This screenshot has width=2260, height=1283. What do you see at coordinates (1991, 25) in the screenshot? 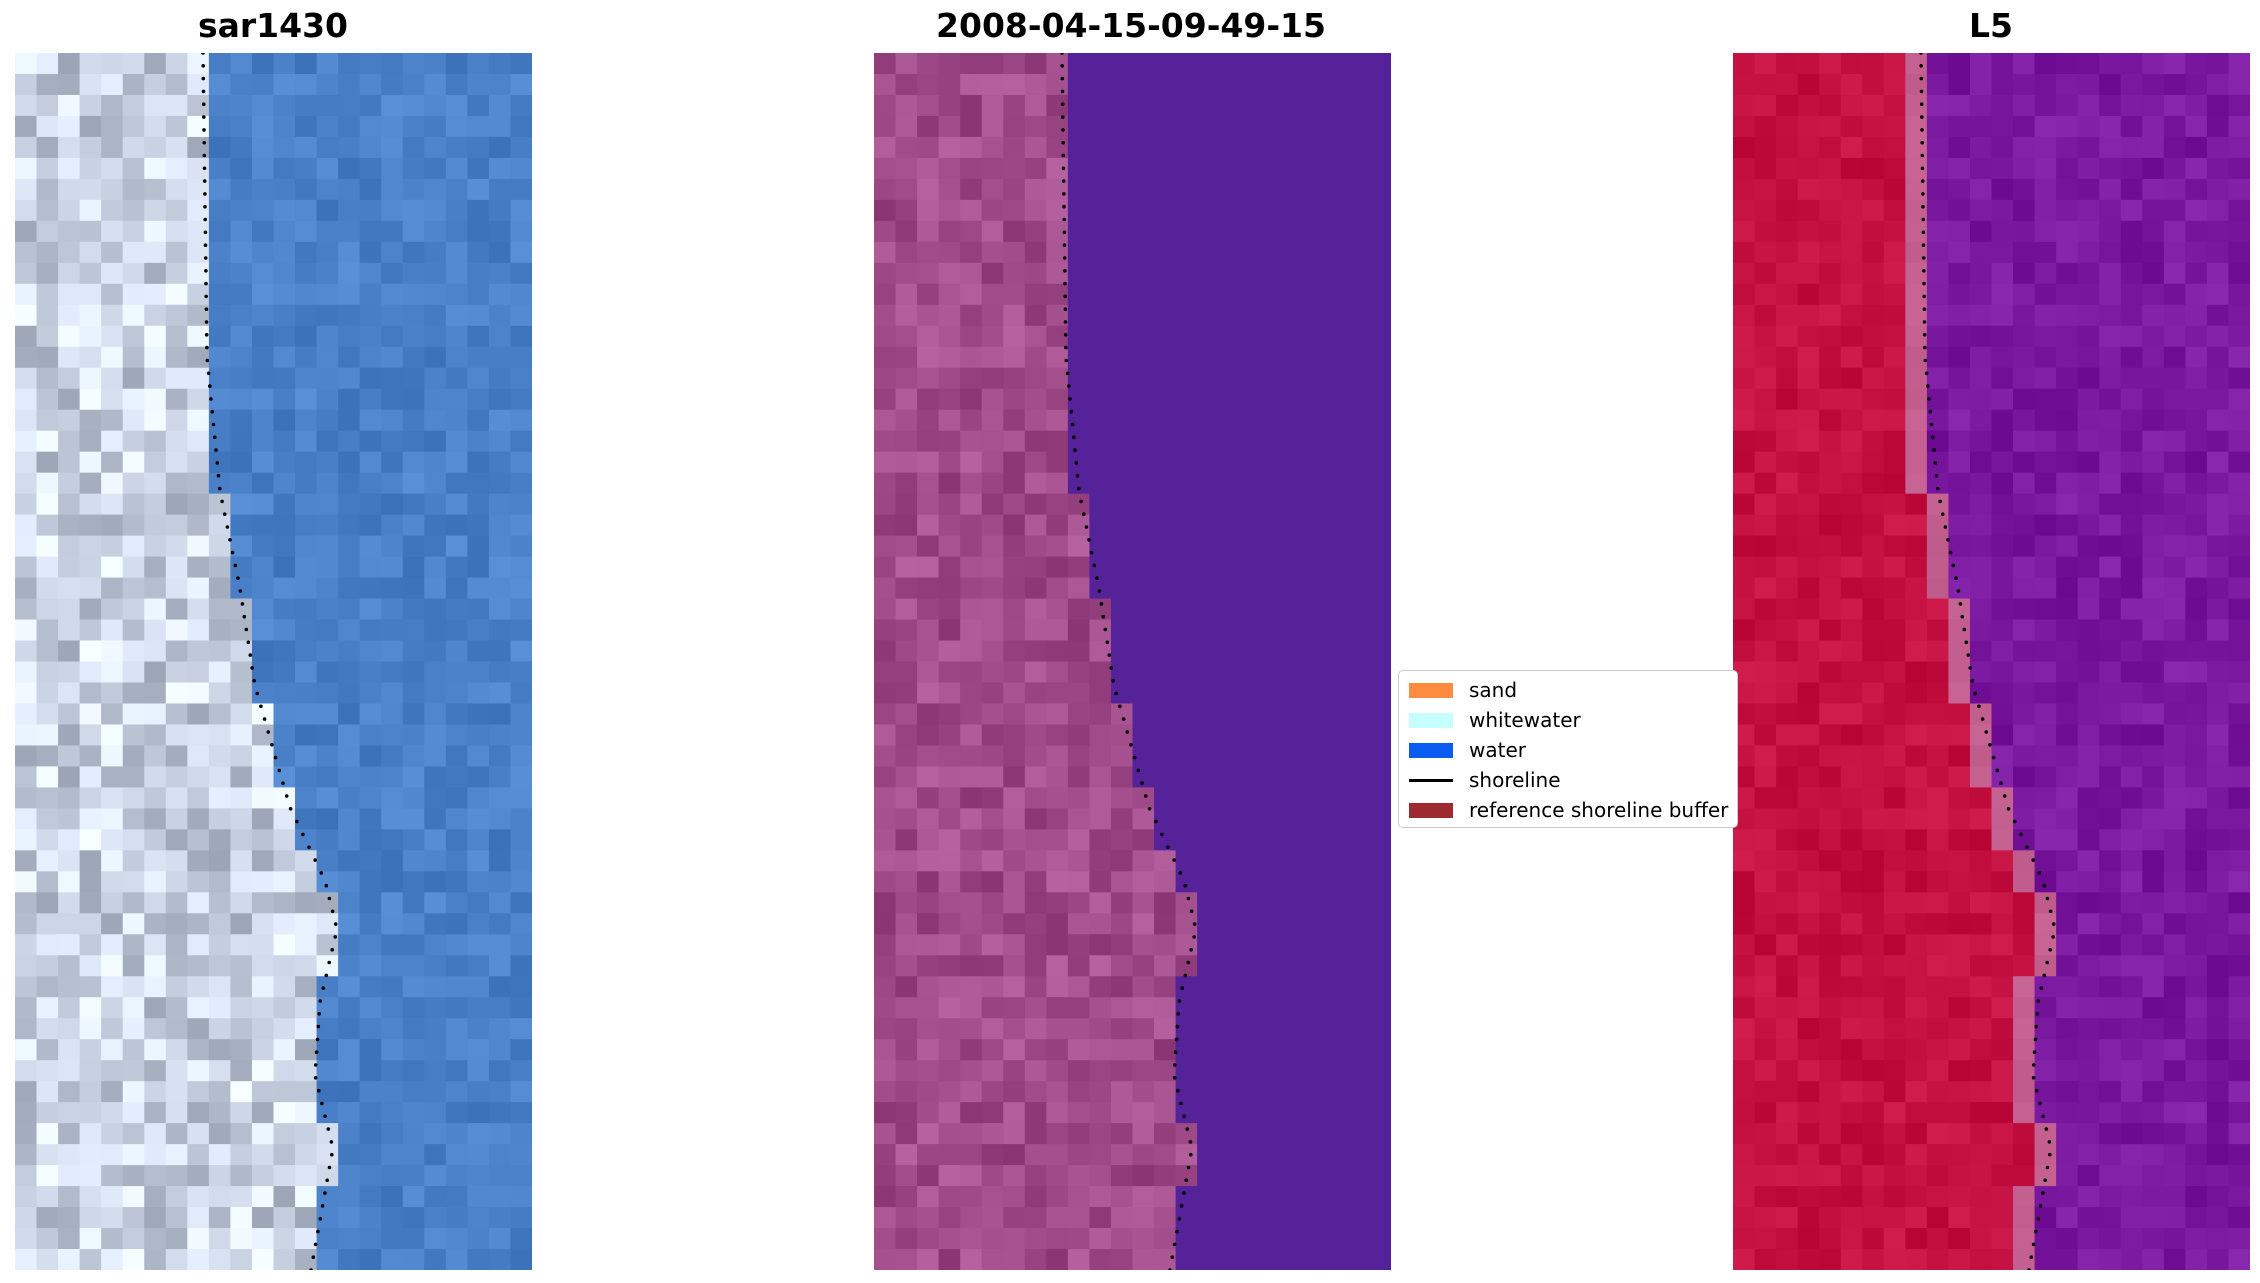
I see `panel-title-3: L5` at bounding box center [1991, 25].